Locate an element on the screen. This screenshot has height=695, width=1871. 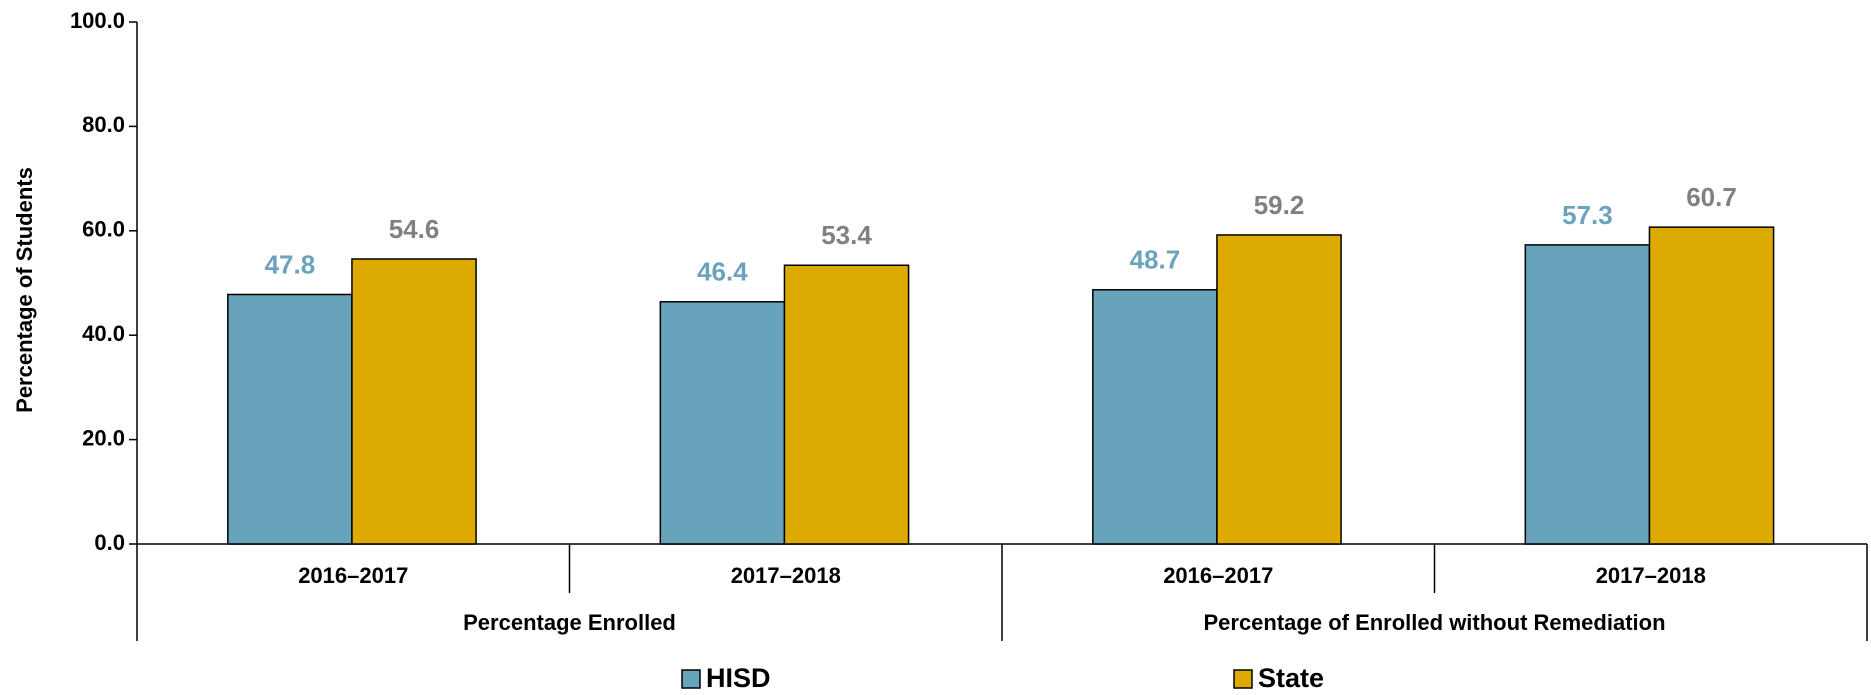
y-tick-label: 20.0 is located at coordinates (103, 437).